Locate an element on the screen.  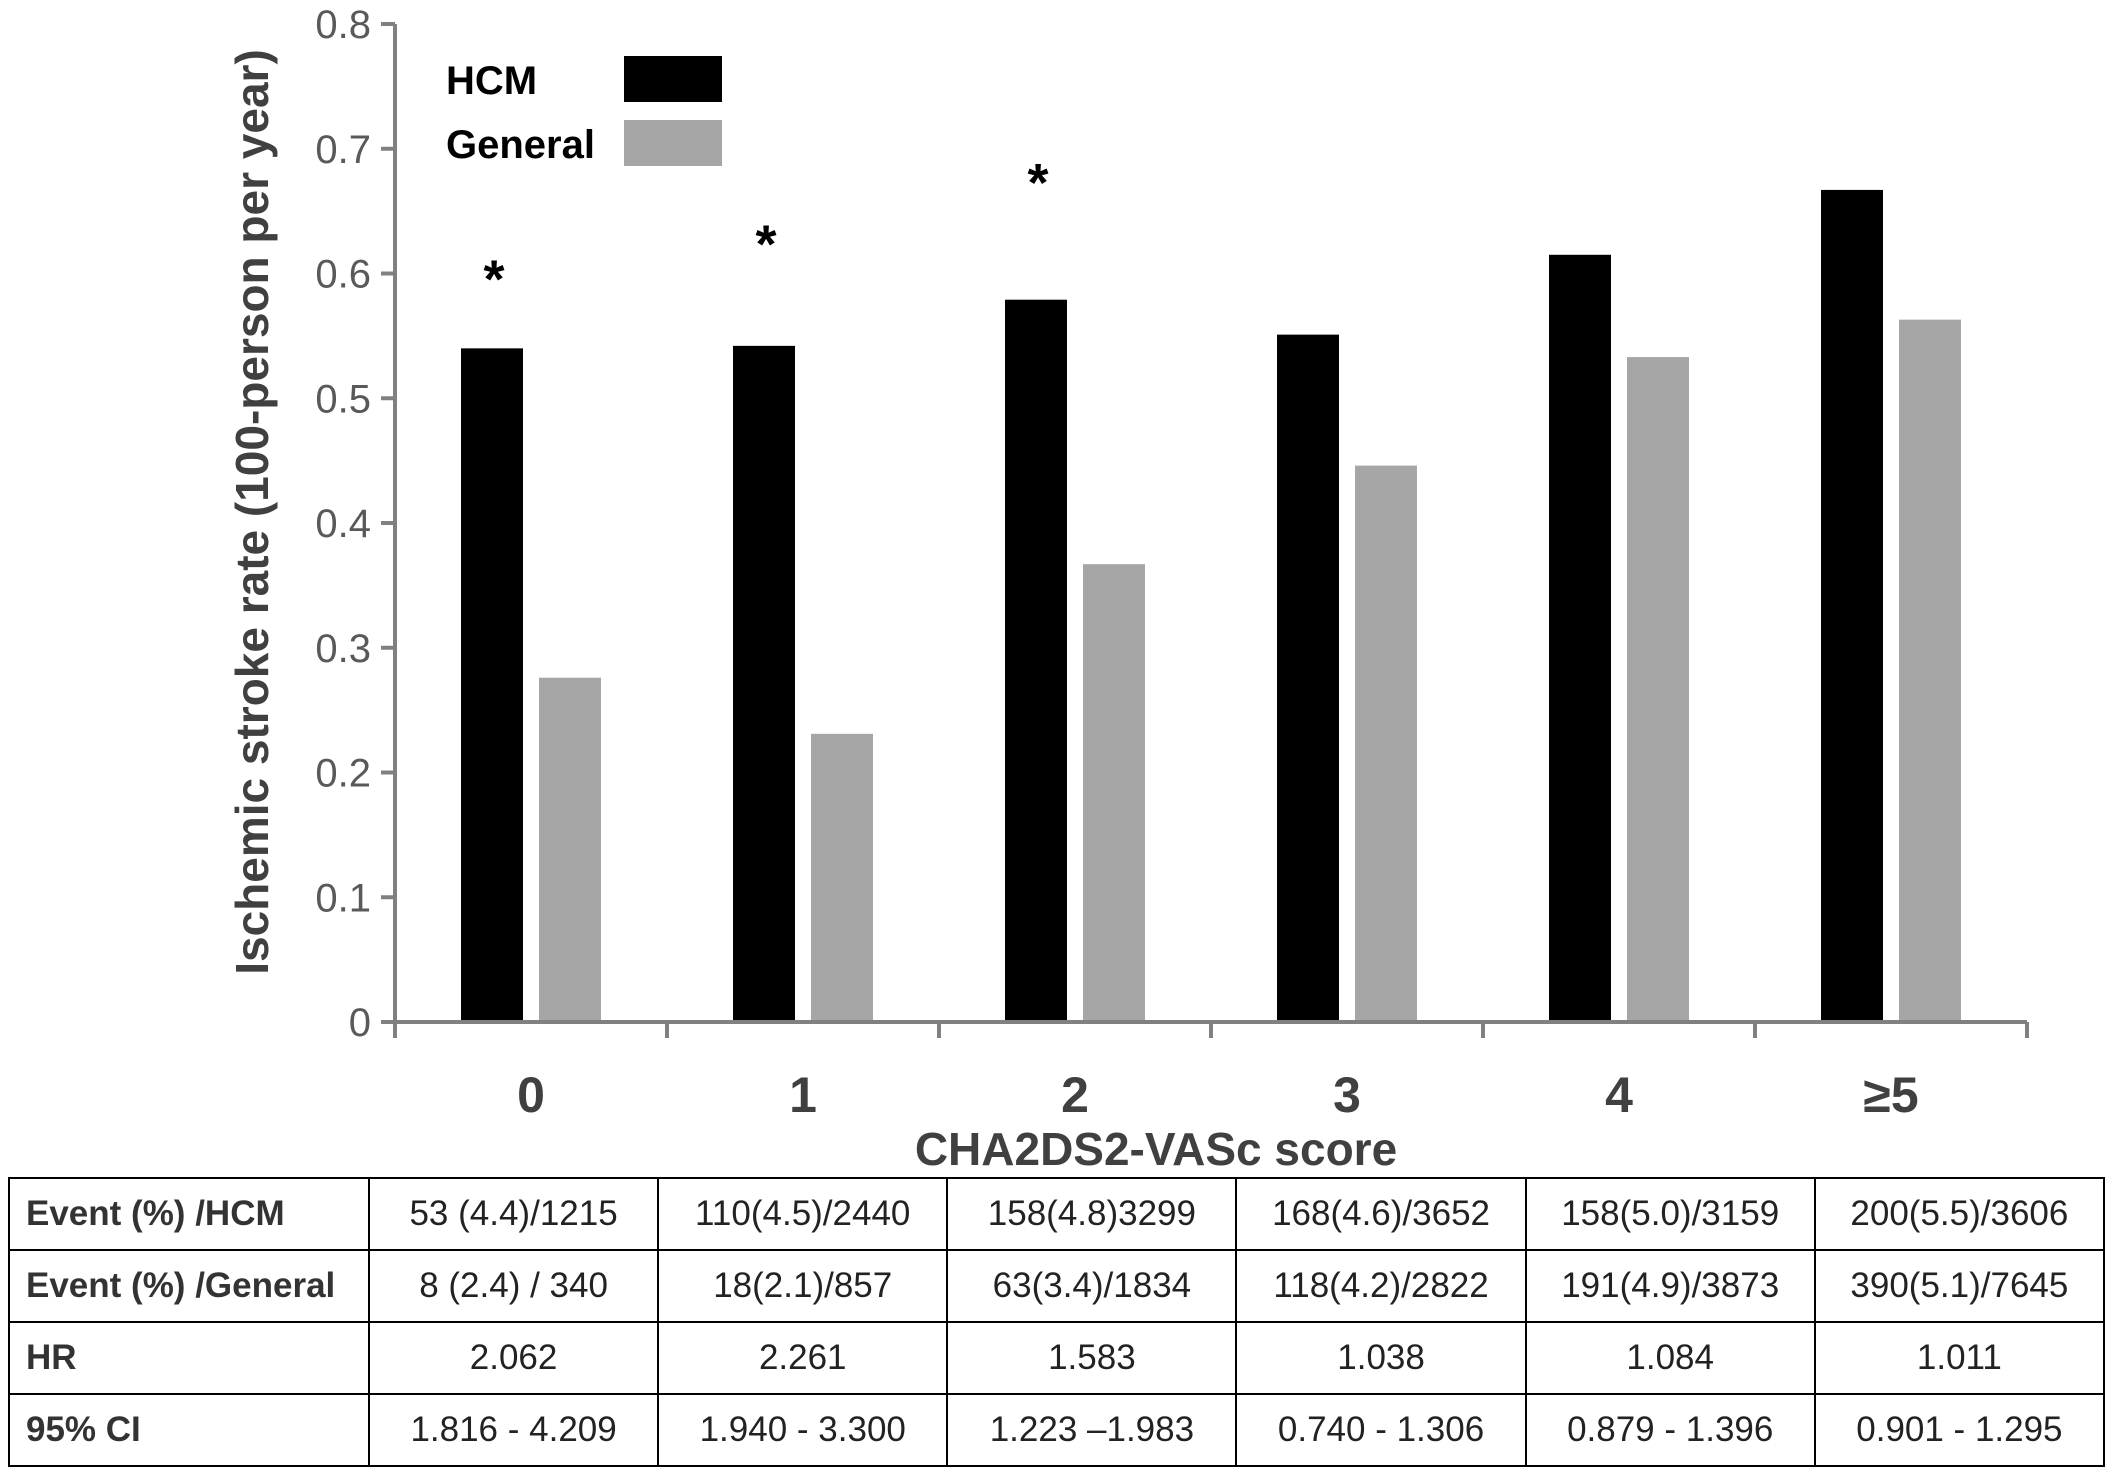
table-cell: 1.816 - 4.209 is located at coordinates (513, 1430).